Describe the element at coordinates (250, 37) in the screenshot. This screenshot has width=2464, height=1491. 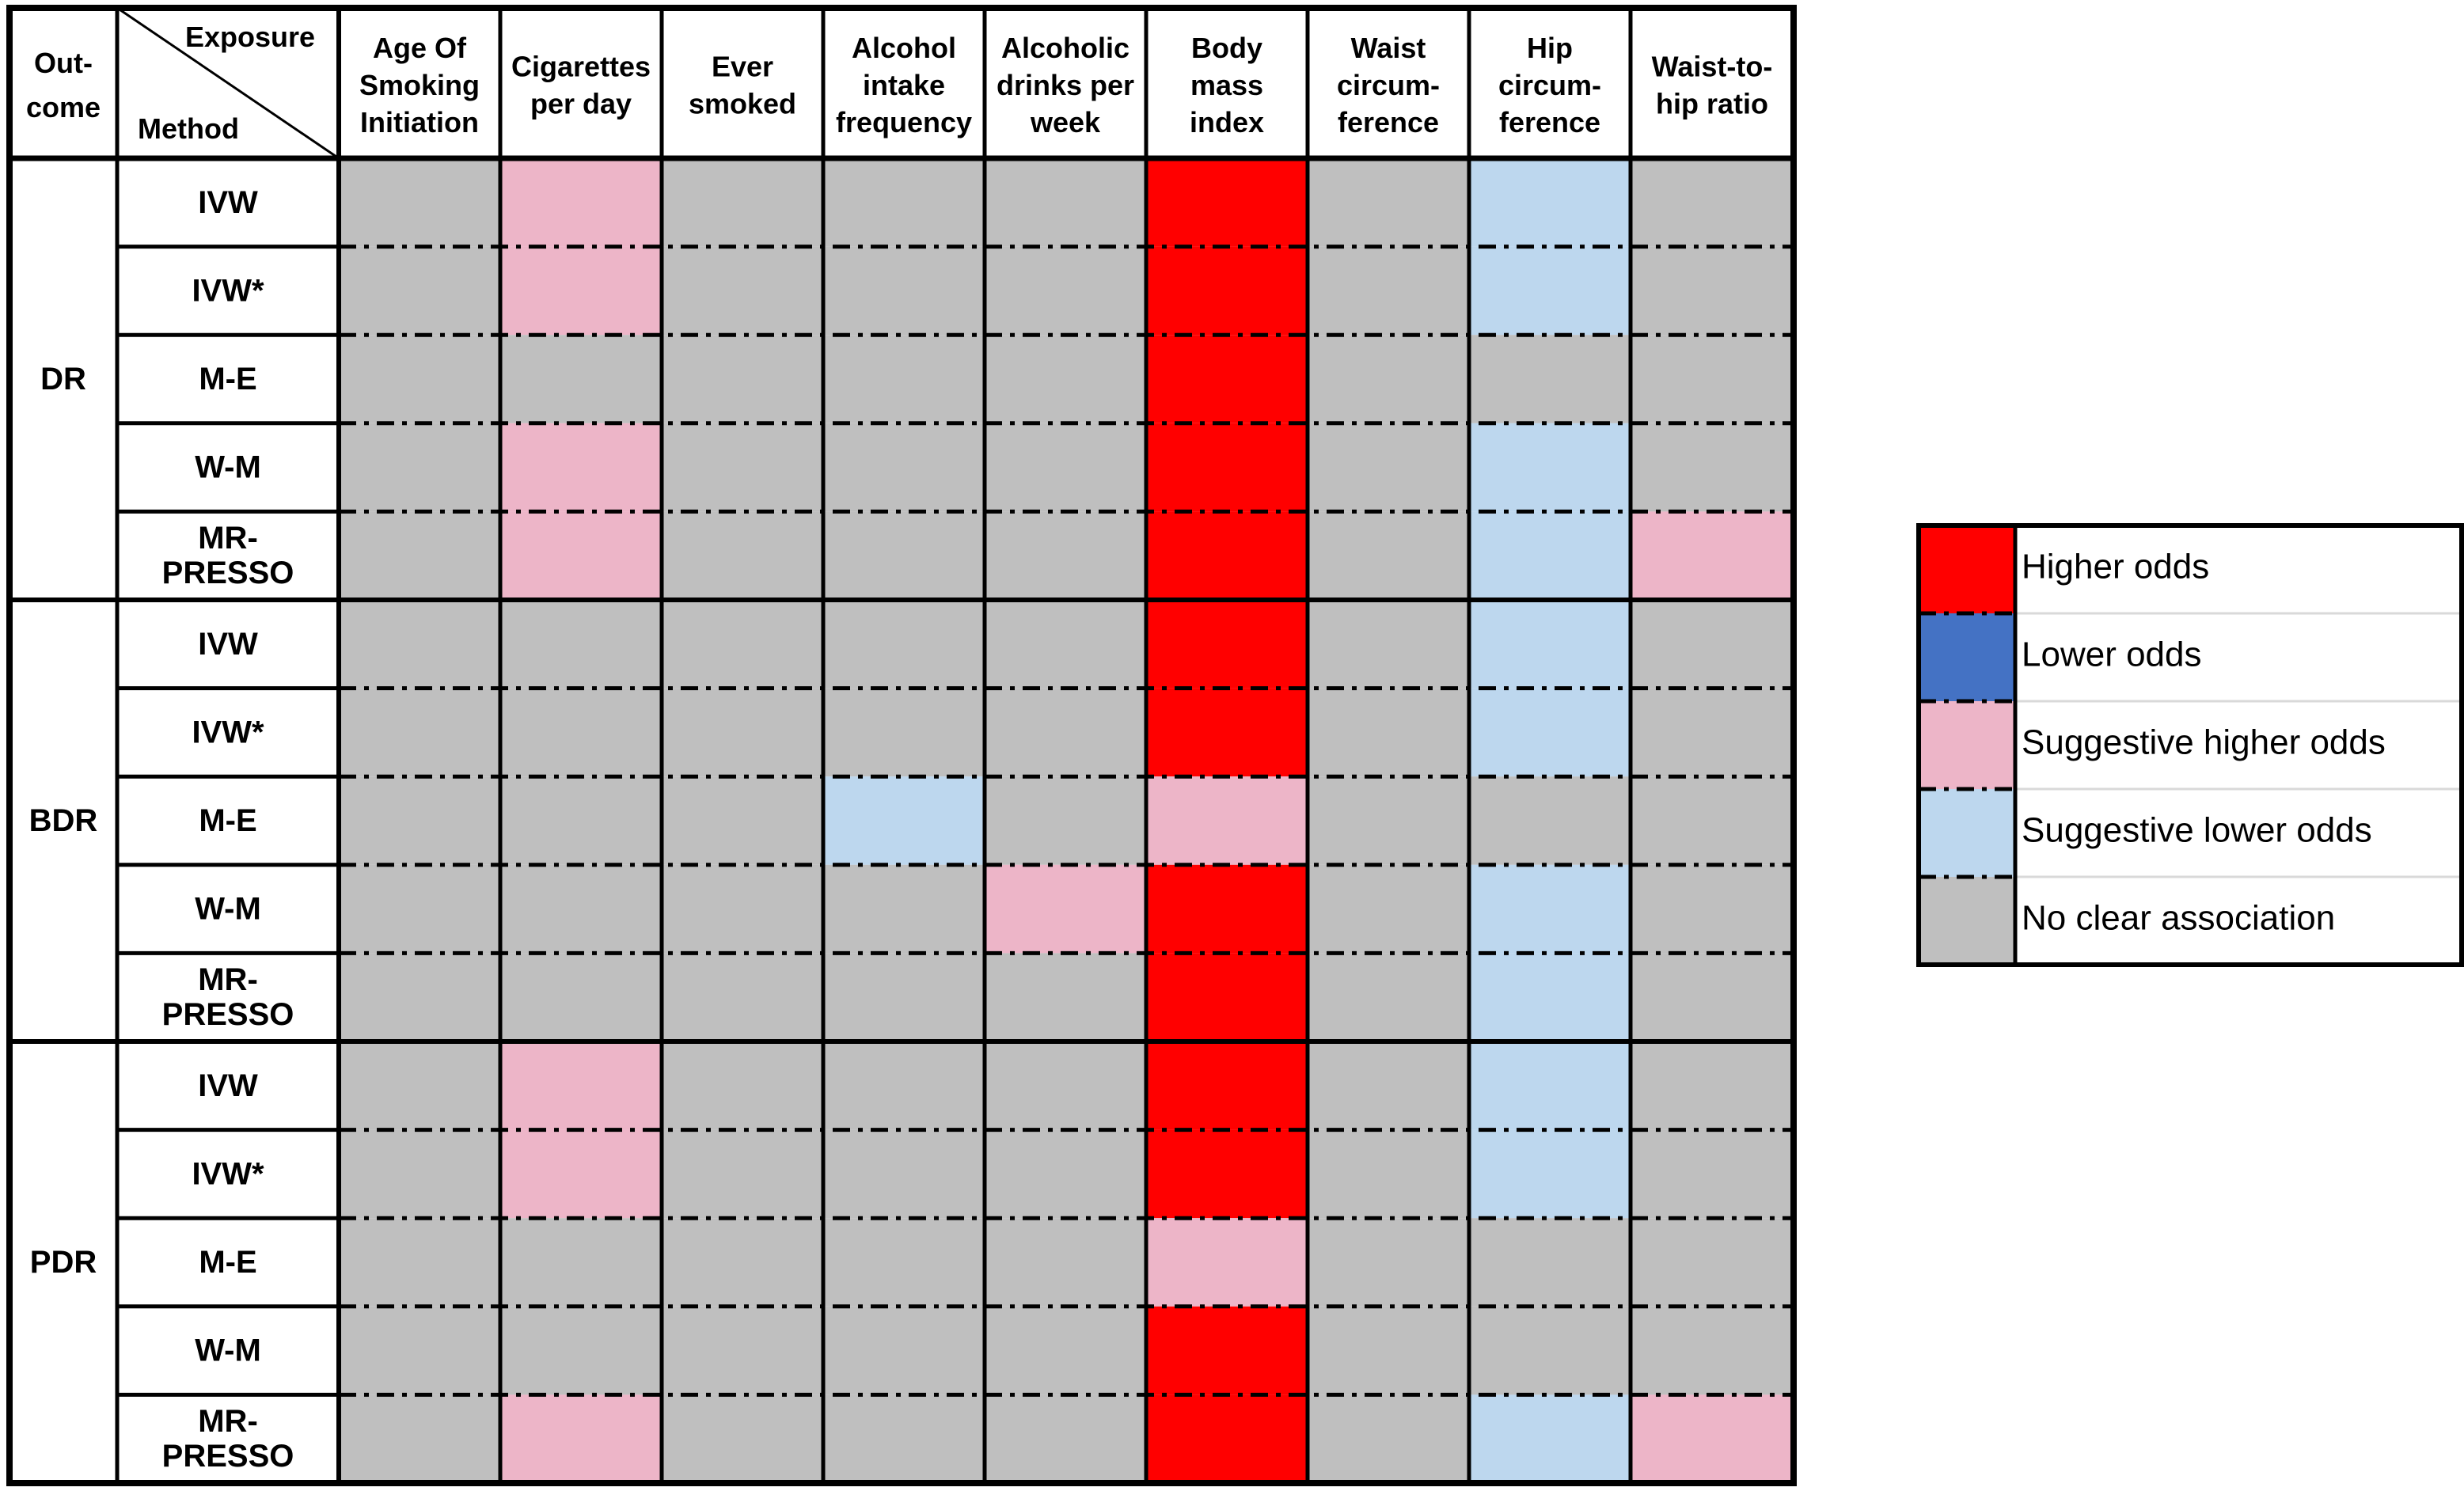
I see `exposure-header: Exposure` at that location.